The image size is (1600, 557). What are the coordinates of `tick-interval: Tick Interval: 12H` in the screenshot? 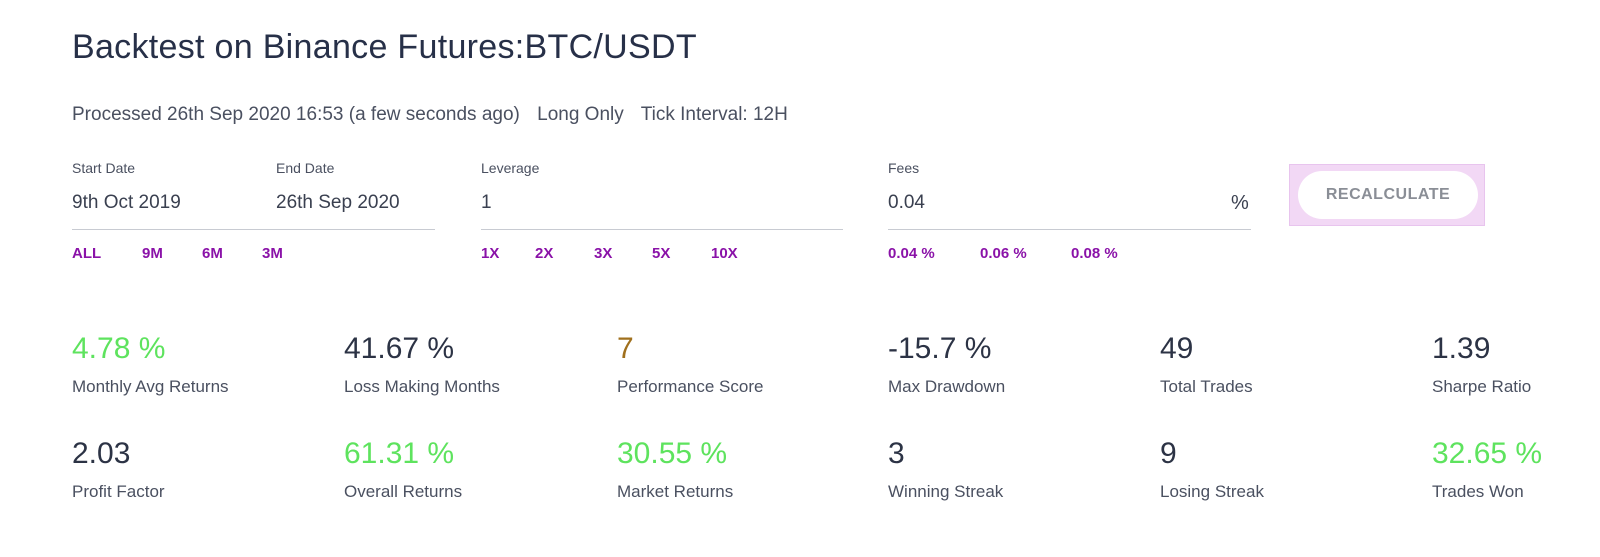 It's located at (714, 114).